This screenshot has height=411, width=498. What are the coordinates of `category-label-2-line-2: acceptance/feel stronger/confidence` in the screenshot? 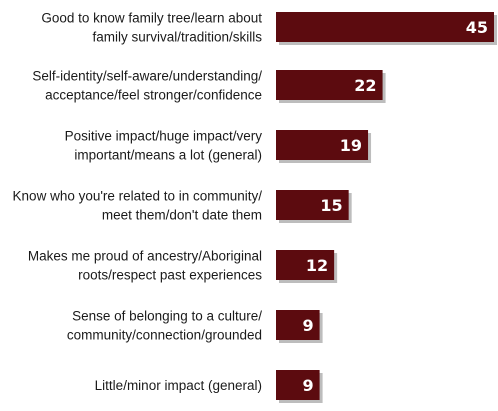 It's located at (153, 95).